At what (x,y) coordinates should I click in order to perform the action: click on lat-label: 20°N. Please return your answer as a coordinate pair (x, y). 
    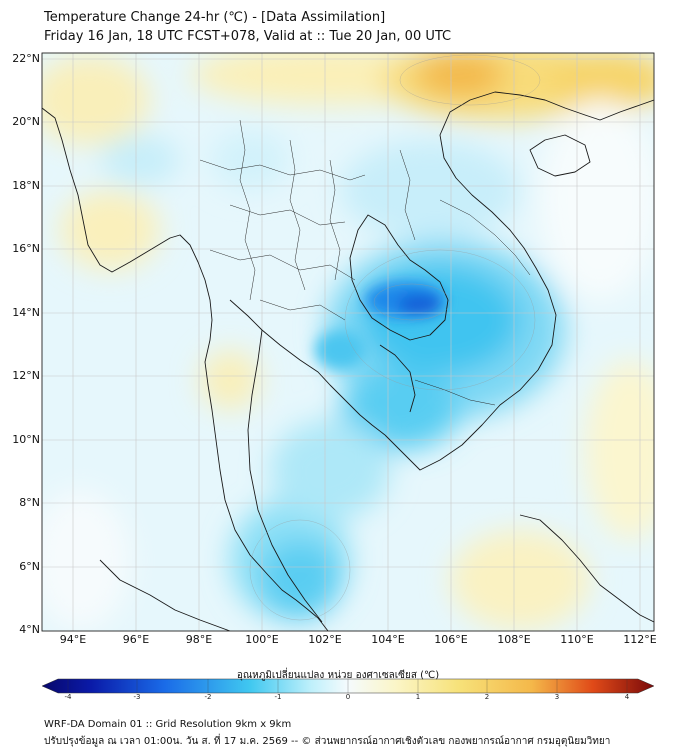
    Looking at the image, I should click on (26, 121).